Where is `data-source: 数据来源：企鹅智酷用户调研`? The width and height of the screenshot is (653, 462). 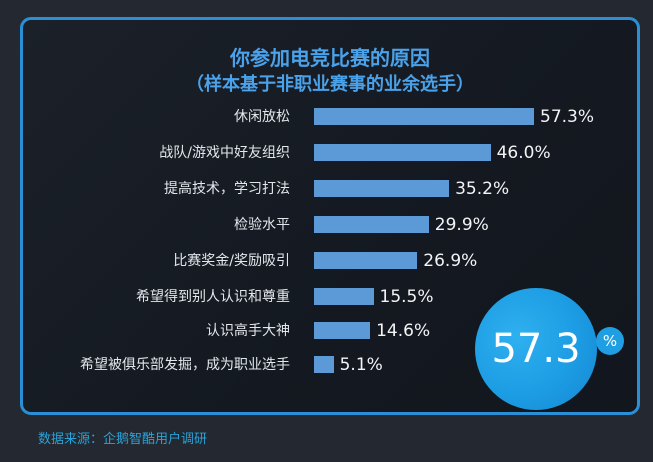
data-source: 数据来源：企鹅智酷用户调研 is located at coordinates (123, 439).